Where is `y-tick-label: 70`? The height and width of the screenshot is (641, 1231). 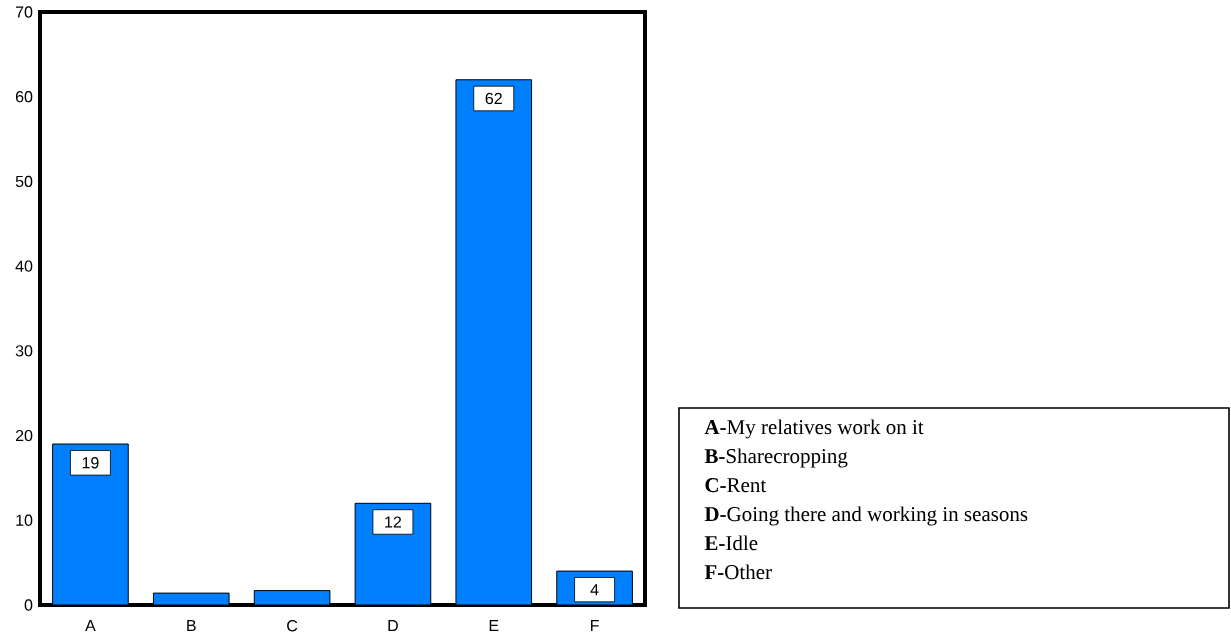 y-tick-label: 70 is located at coordinates (24, 12).